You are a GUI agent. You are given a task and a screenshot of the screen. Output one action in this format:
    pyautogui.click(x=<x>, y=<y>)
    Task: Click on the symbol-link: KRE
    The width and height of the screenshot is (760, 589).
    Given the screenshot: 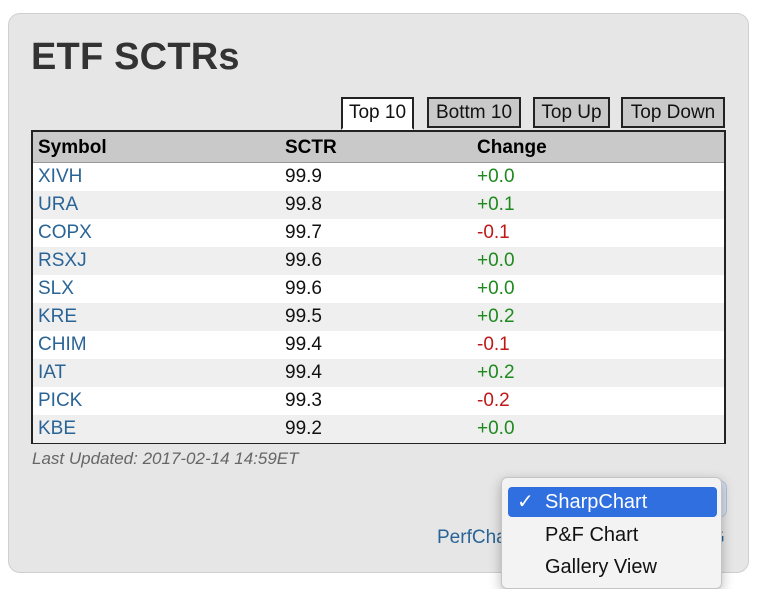 What is the action you would take?
    pyautogui.click(x=58, y=316)
    